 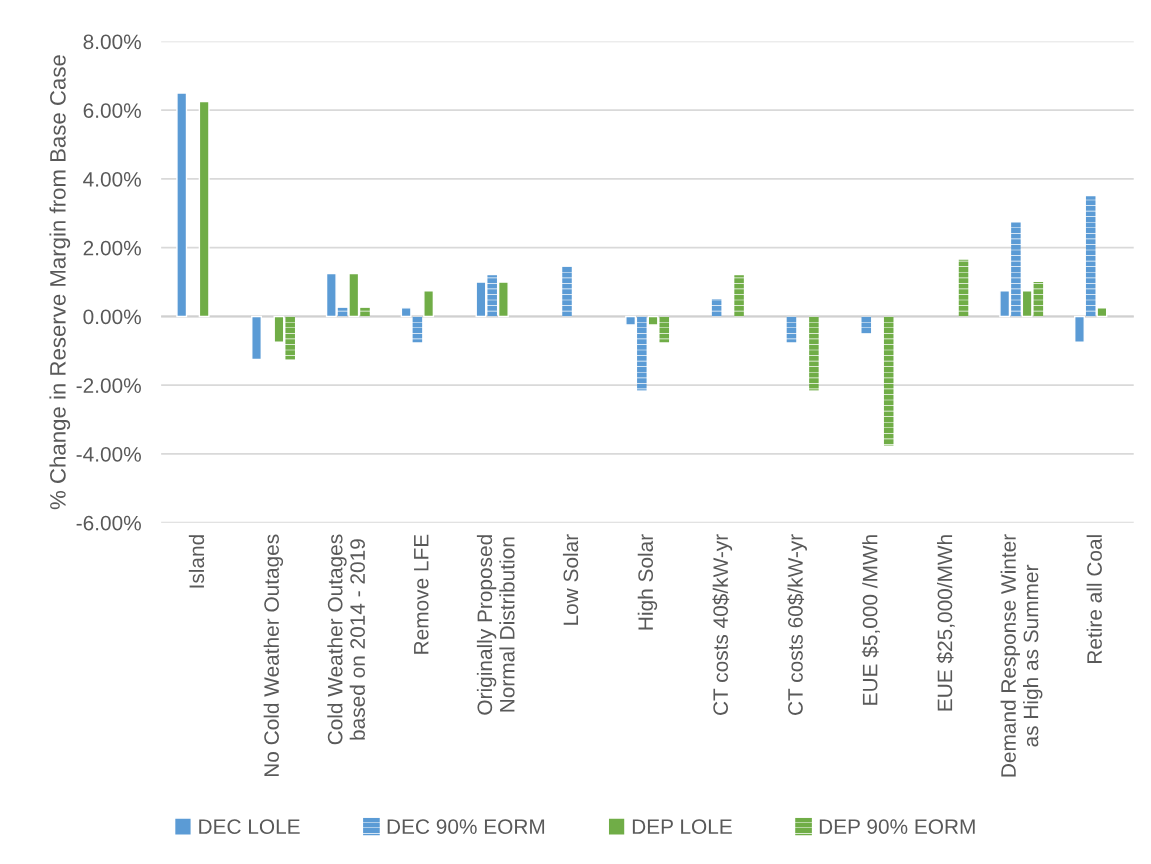 I want to click on x-tick-label: EUE $25,000/MWh, so click(x=945, y=623).